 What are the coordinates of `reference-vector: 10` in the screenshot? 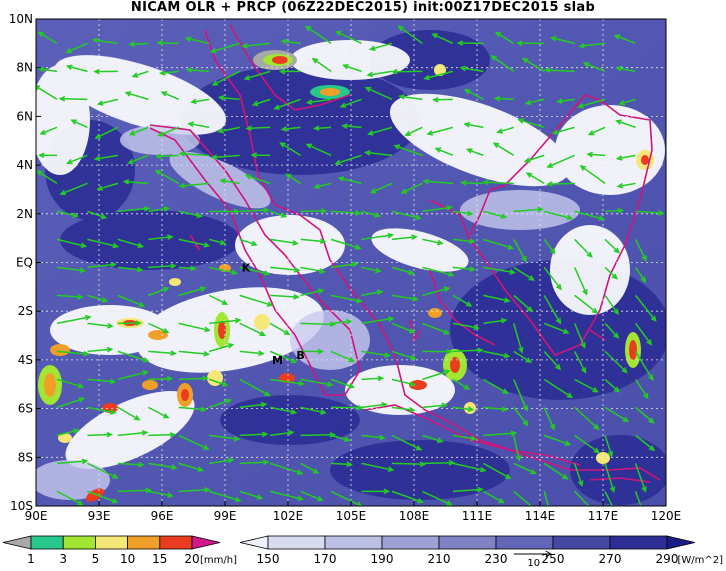 It's located at (532, 559).